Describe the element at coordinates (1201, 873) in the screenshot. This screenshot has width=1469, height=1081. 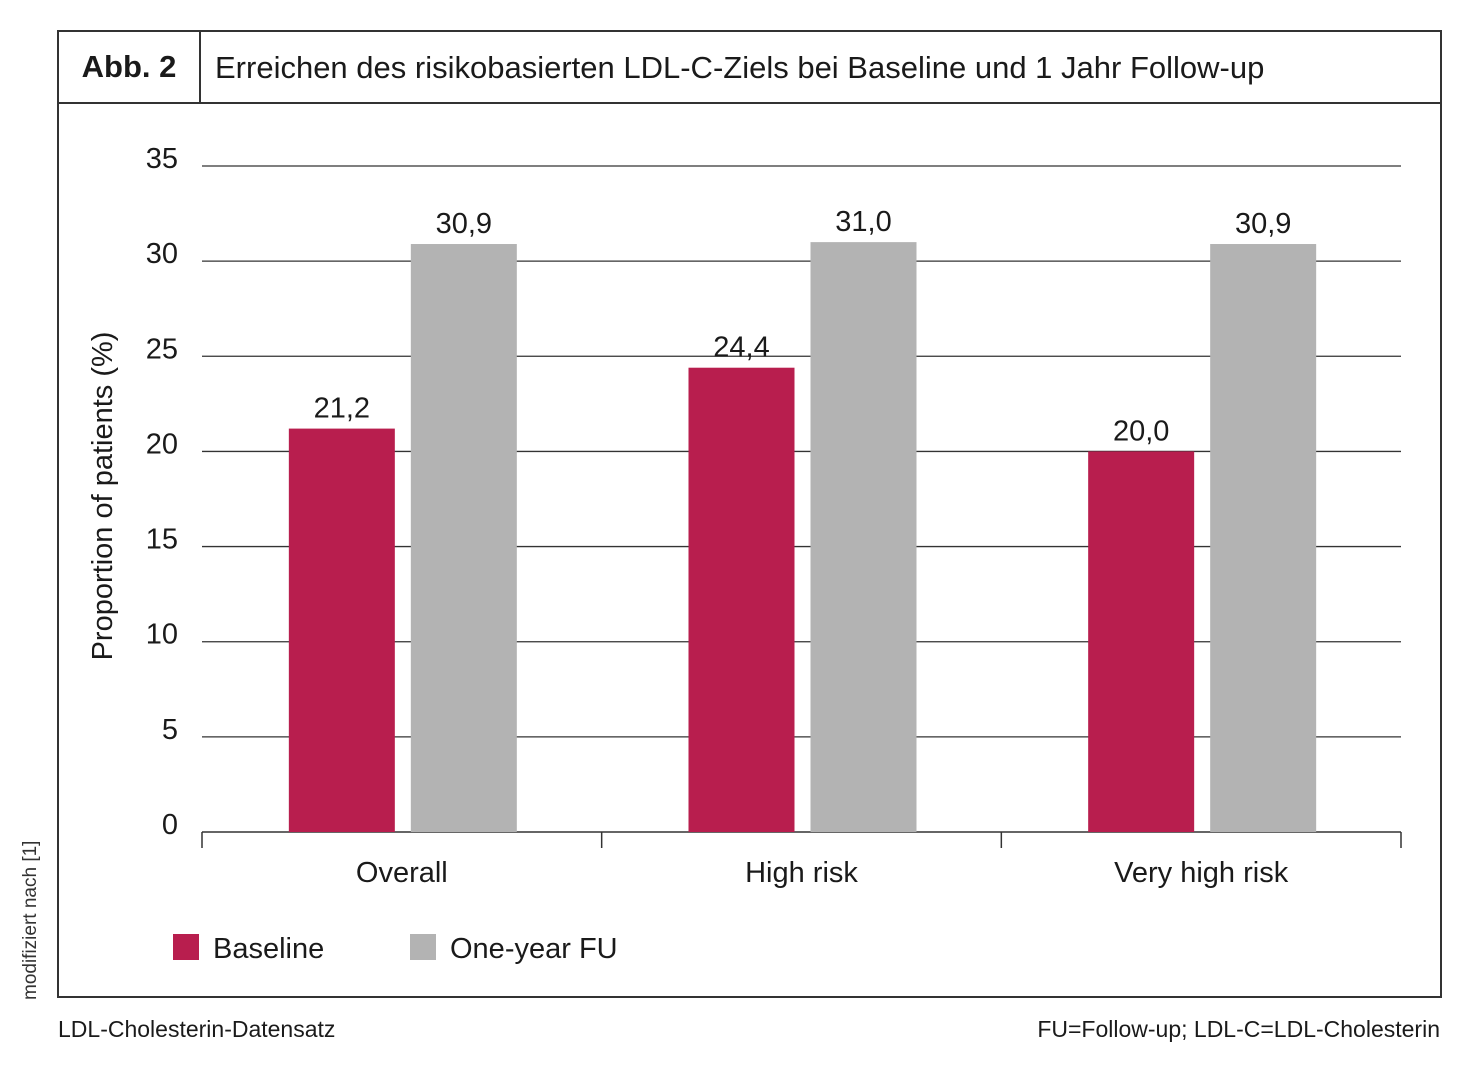
I see `x-category-label: Very high risk` at that location.